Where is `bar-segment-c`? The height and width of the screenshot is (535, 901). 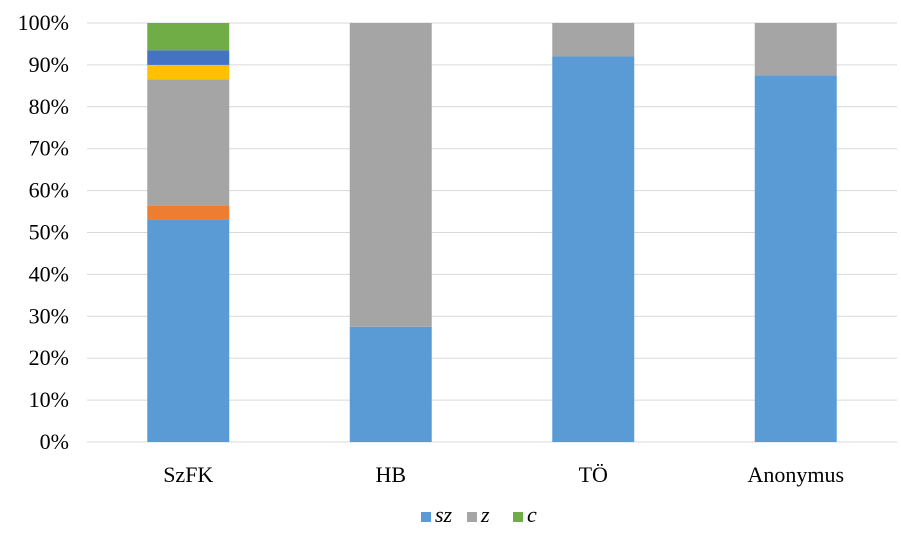 bar-segment-c is located at coordinates (188, 37).